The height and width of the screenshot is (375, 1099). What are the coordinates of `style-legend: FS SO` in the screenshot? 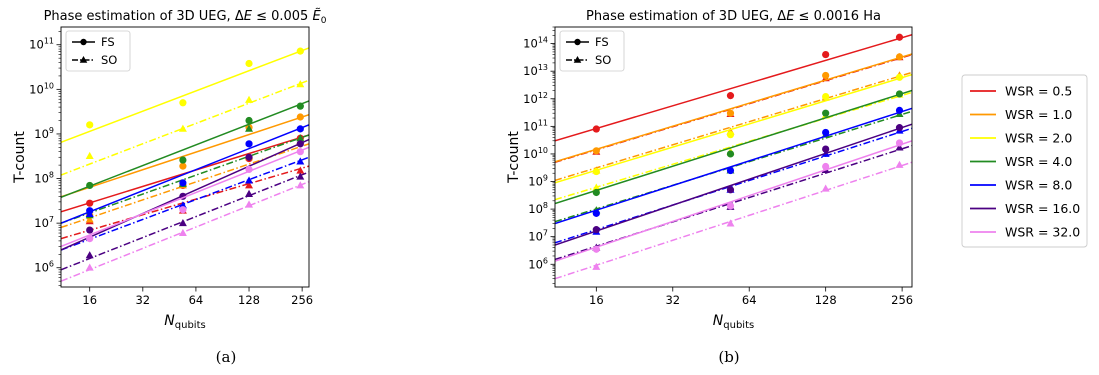 It's located at (98, 51).